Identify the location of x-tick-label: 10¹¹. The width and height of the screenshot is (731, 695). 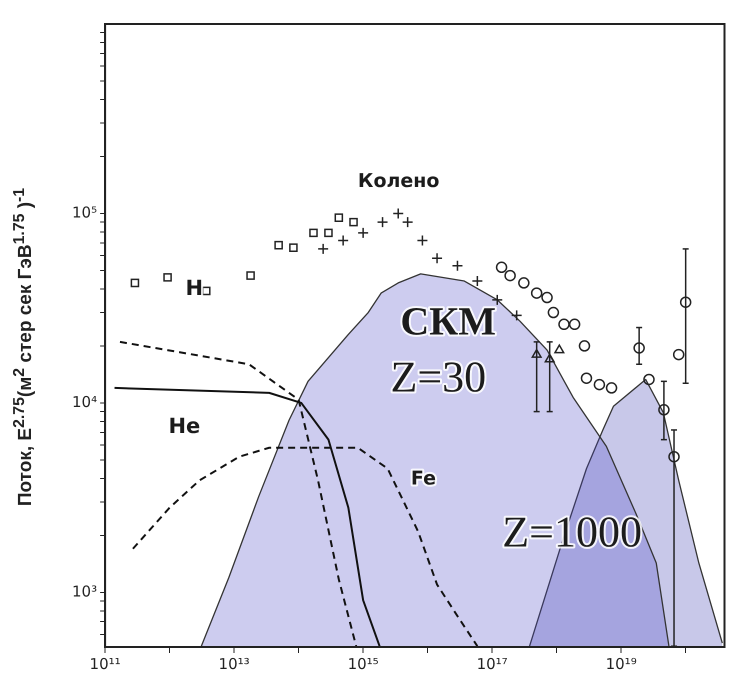
(105, 663).